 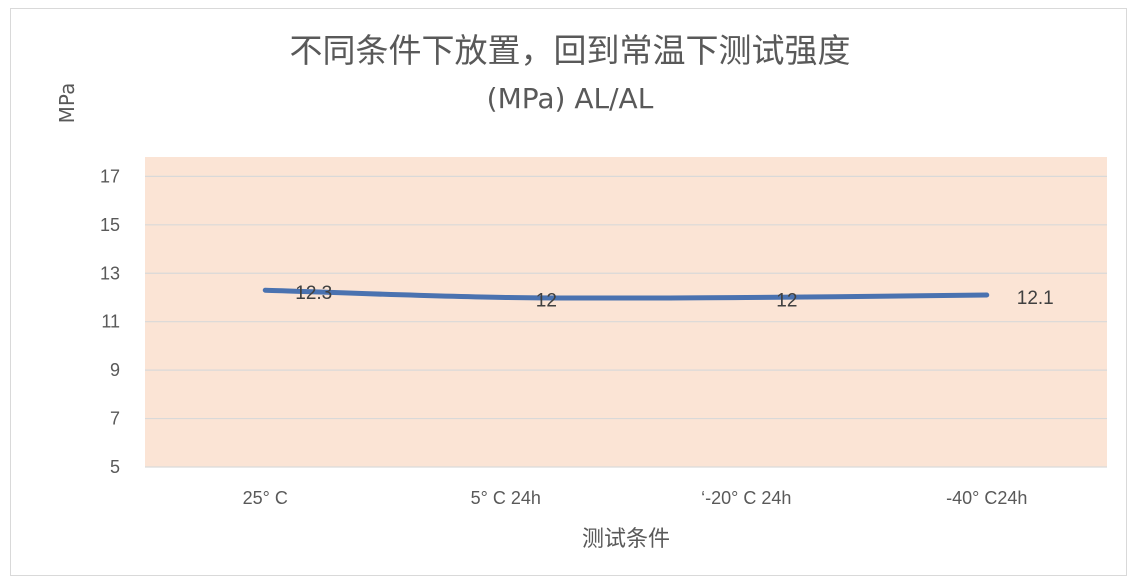 What do you see at coordinates (110, 322) in the screenshot?
I see `y-tick-label: 11` at bounding box center [110, 322].